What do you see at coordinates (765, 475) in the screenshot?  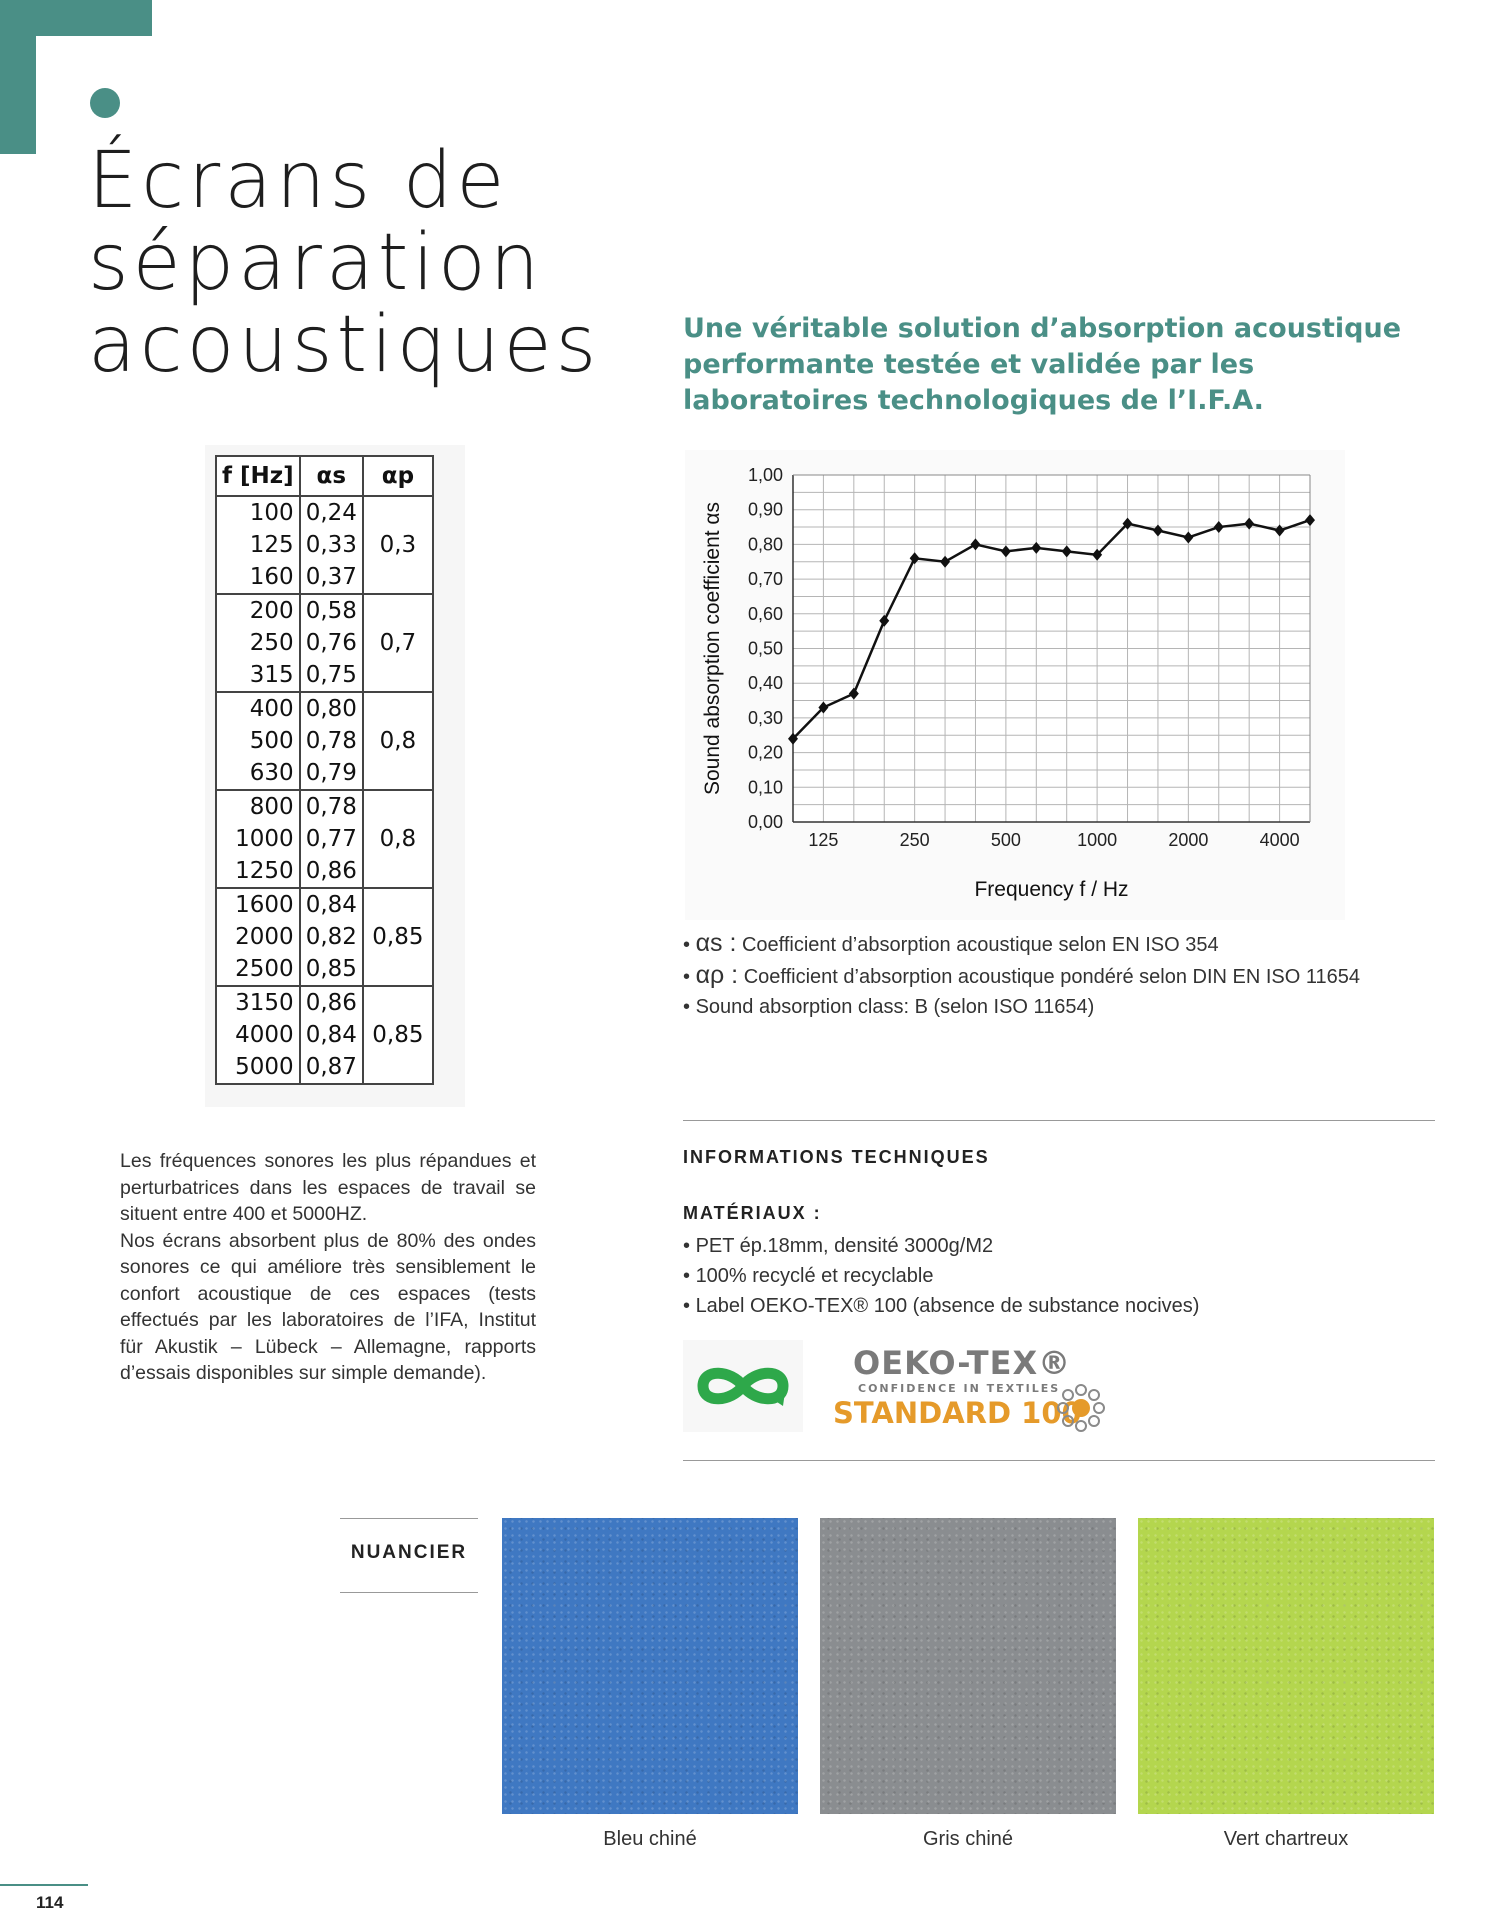 I see `y-tick-label: 1,00` at bounding box center [765, 475].